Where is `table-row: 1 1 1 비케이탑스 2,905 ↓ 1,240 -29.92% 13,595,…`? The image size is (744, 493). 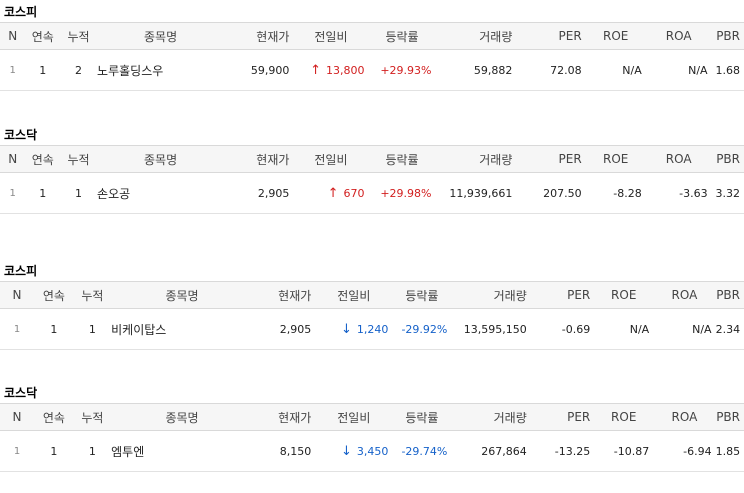 table-row: 1 1 1 비케이탑스 2,905 ↓ 1,240 -29.92% 13,595,… is located at coordinates (372, 329).